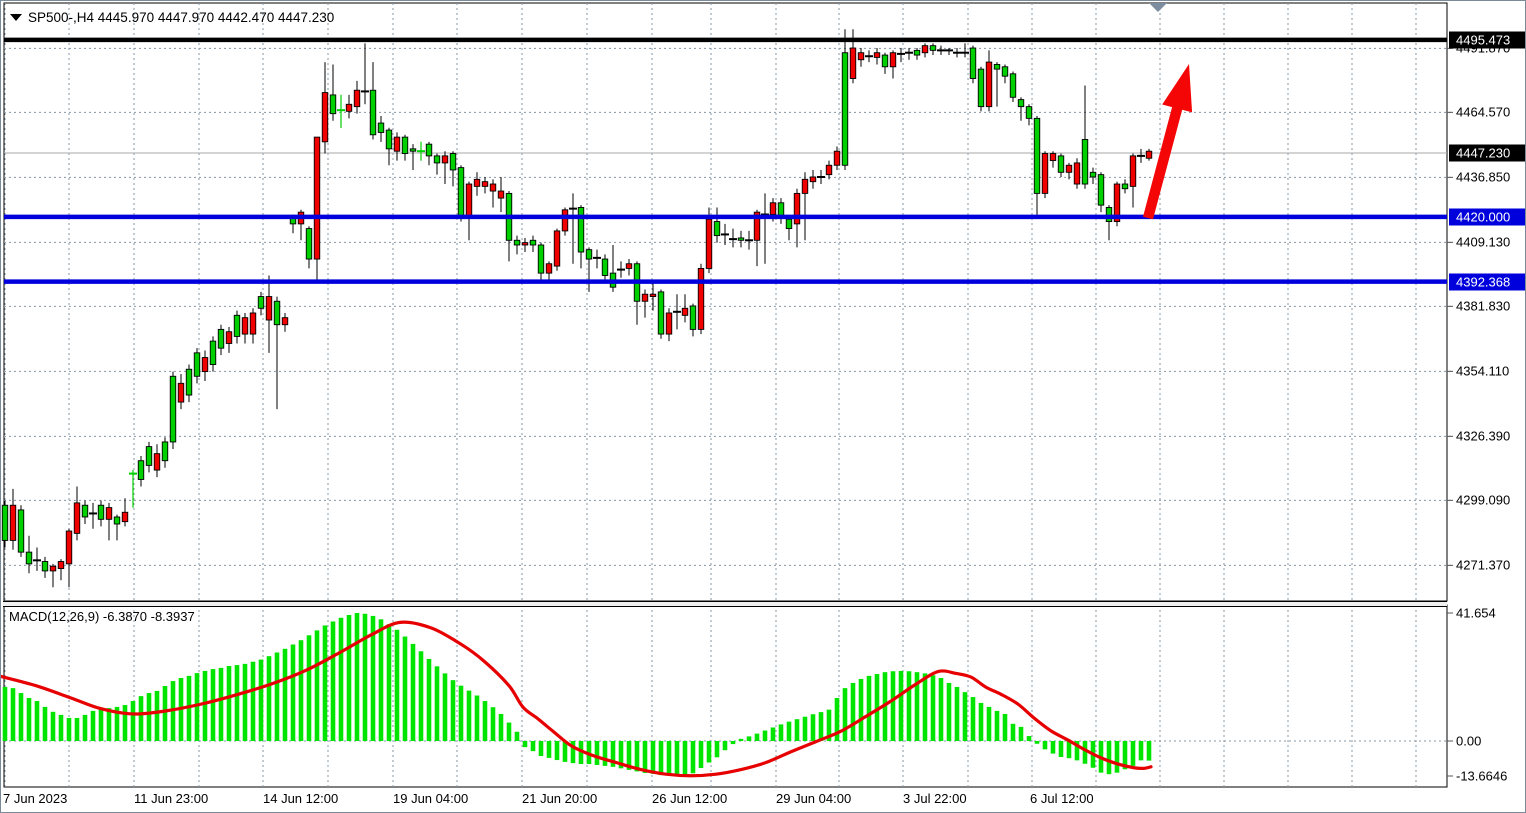  What do you see at coordinates (301, 798) in the screenshot?
I see `time-label: 14 Jun 12:00` at bounding box center [301, 798].